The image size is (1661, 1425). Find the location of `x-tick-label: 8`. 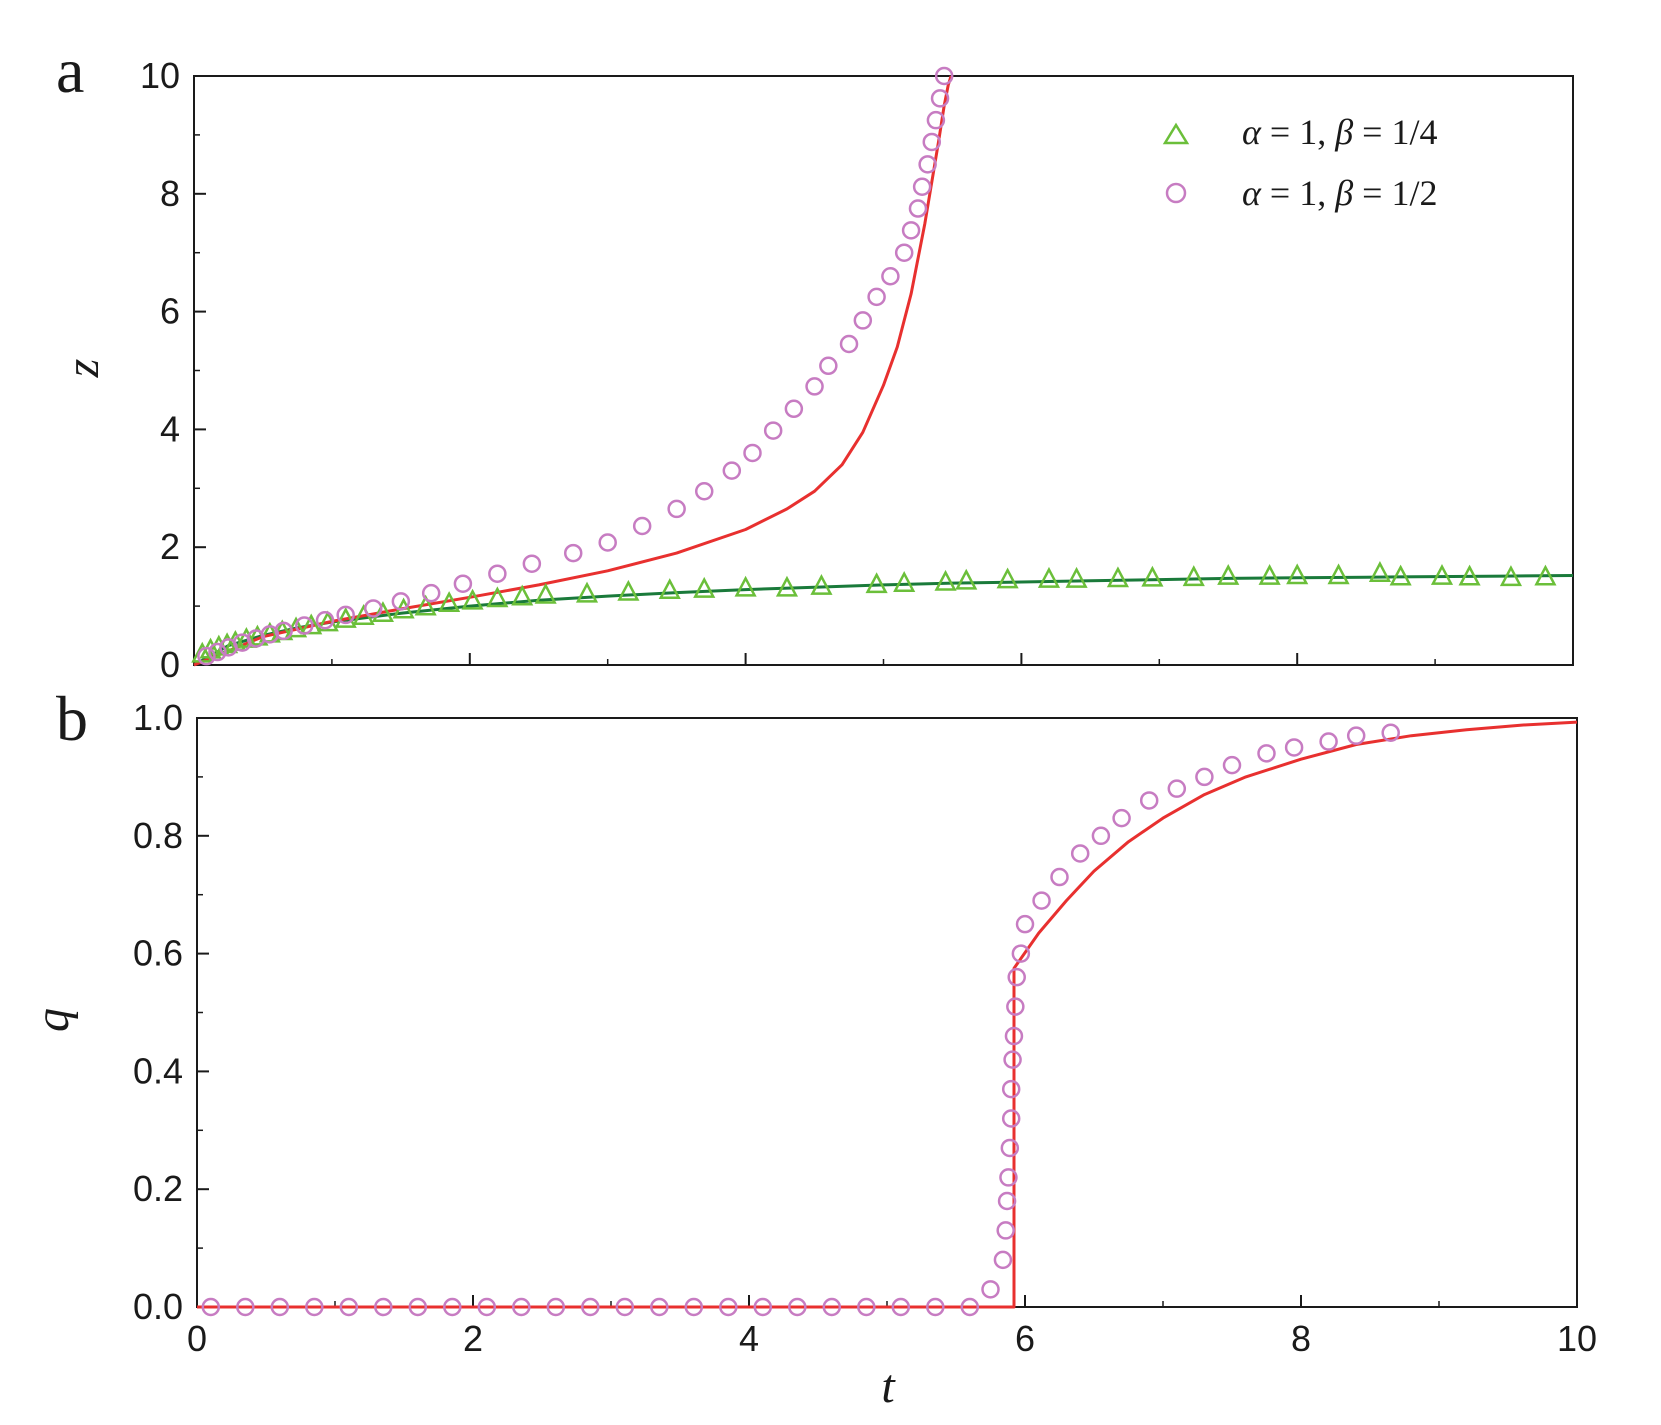

x-tick-label: 8 is located at coordinates (1301, 1338).